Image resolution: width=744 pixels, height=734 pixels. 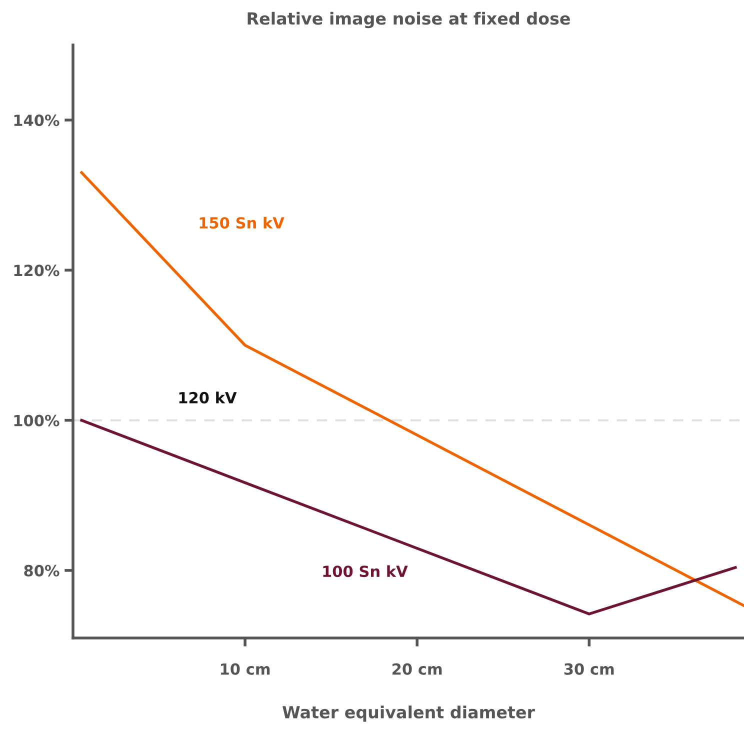 What do you see at coordinates (408, 714) in the screenshot?
I see `x-axis-title: Water equivalent diameter` at bounding box center [408, 714].